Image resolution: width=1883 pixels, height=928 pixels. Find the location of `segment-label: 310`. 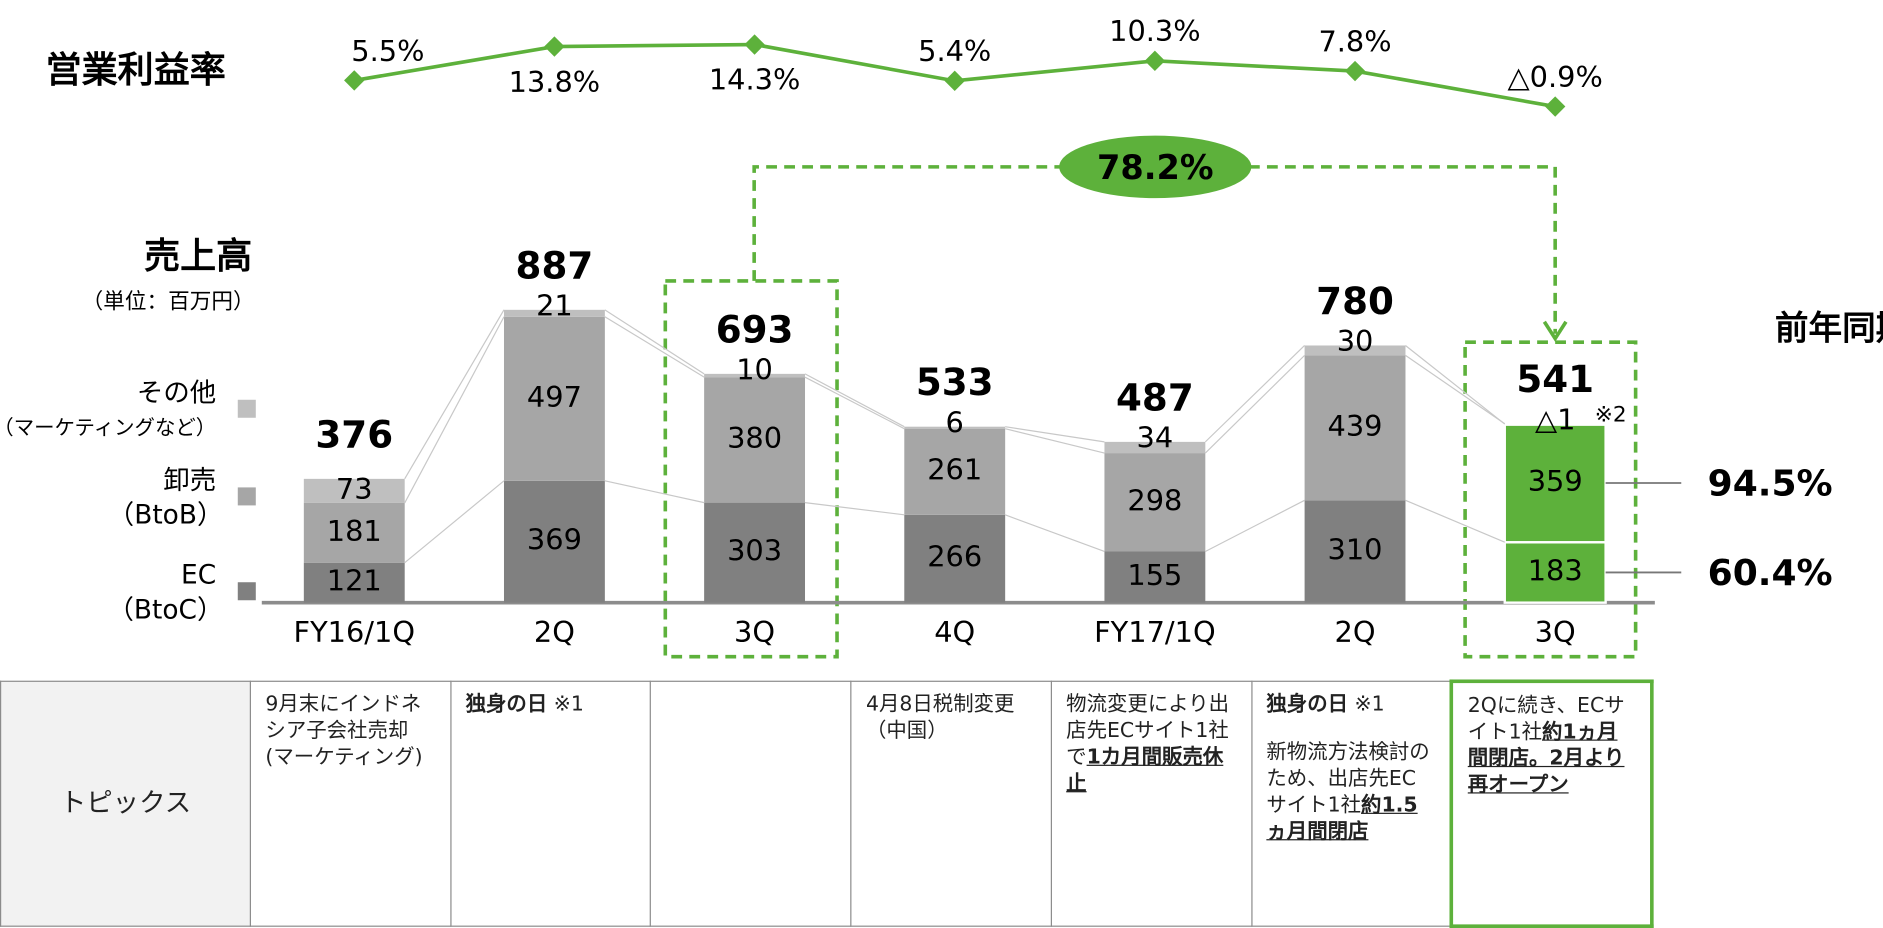

segment-label: 310 is located at coordinates (1355, 549).